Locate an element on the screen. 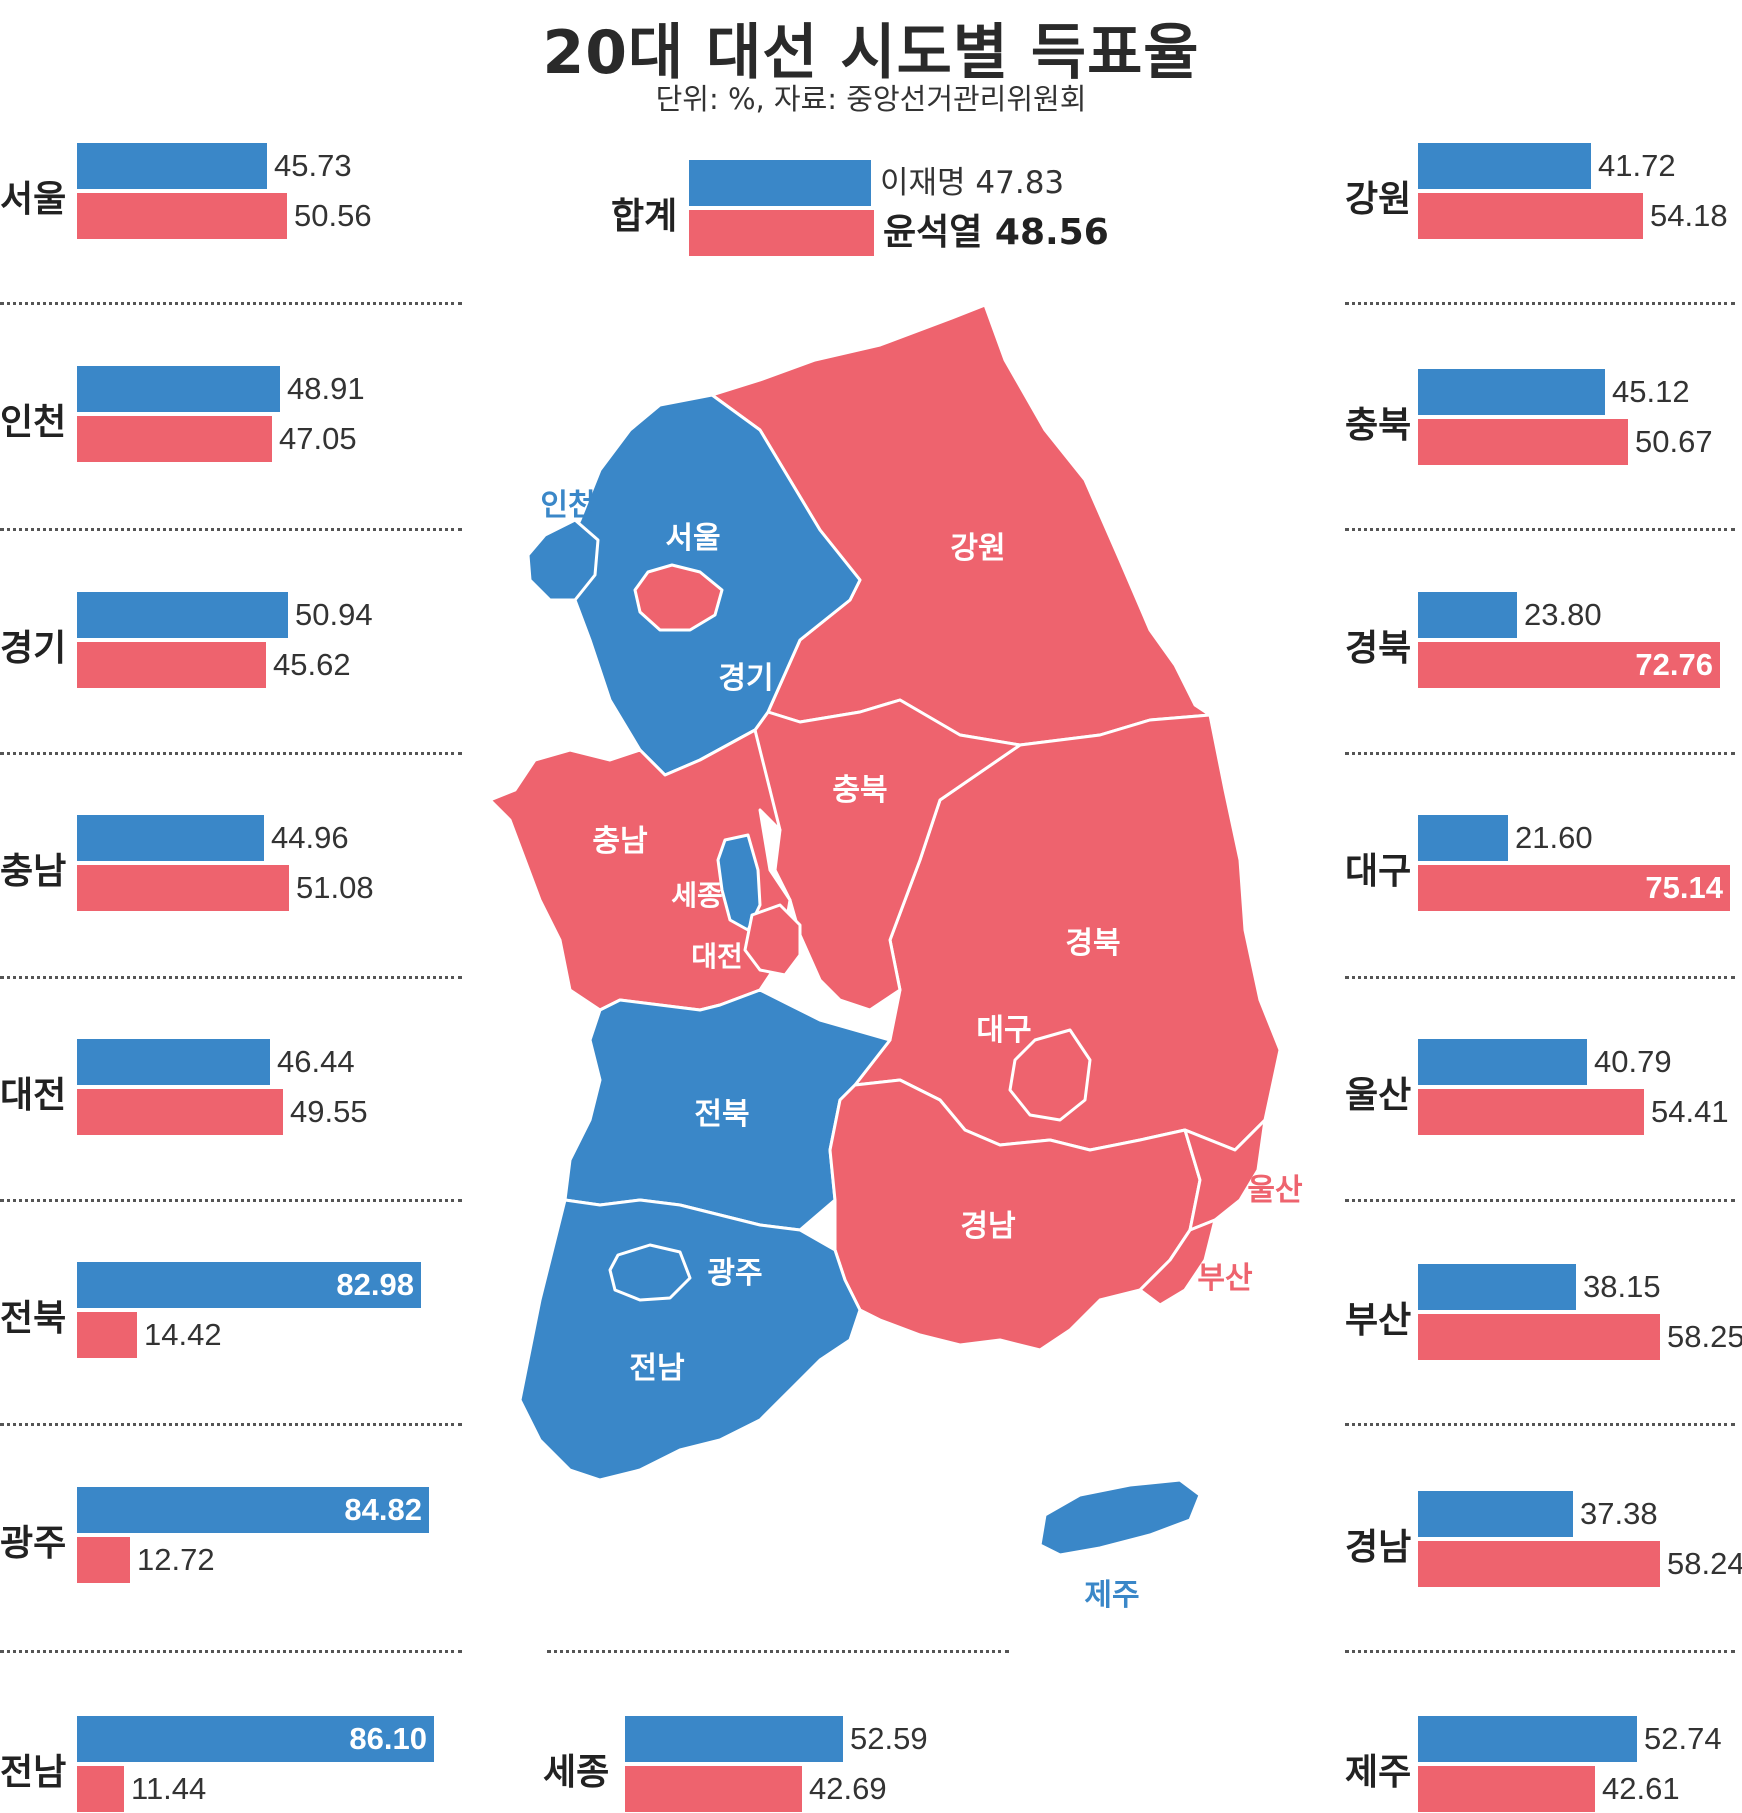 The height and width of the screenshot is (1813, 1742). chart-subtitle: 단위: %, 자료: 중앙선거관리위원회 is located at coordinates (871, 99).